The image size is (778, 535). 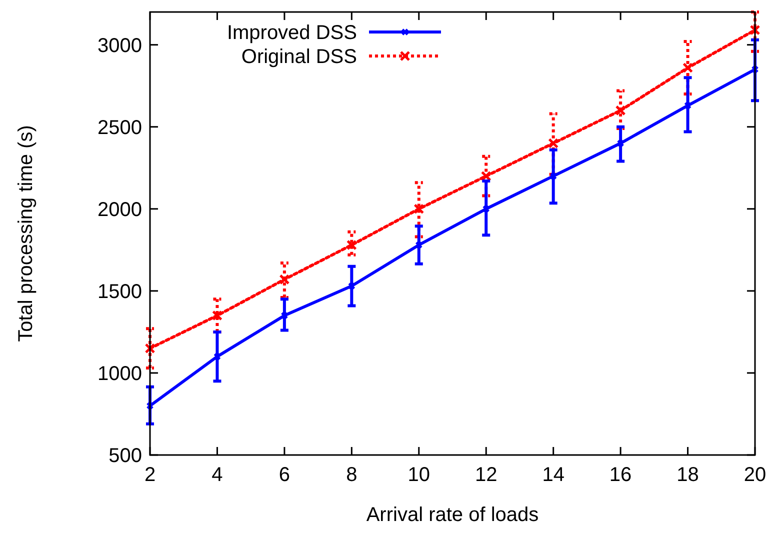 I want to click on x-axis-title: Arrival rate of loads, so click(x=452, y=515).